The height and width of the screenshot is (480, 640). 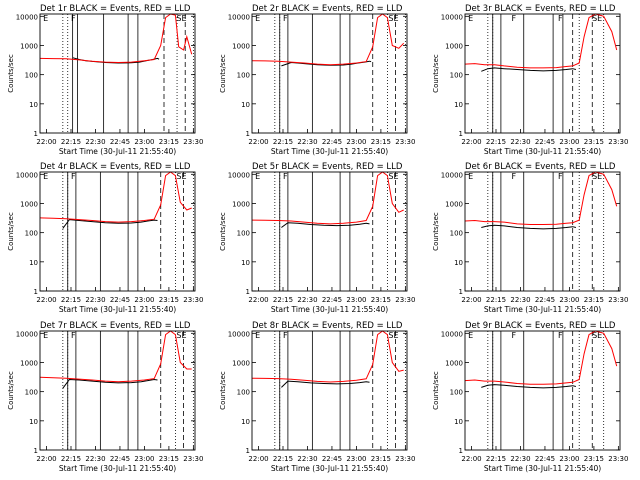 I want to click on panel-title: Det 4r BLACK = Events, RED = LLD, so click(x=115, y=167).